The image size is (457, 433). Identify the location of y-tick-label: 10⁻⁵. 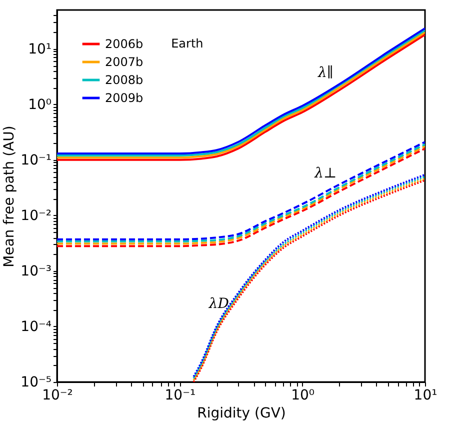
(36, 382).